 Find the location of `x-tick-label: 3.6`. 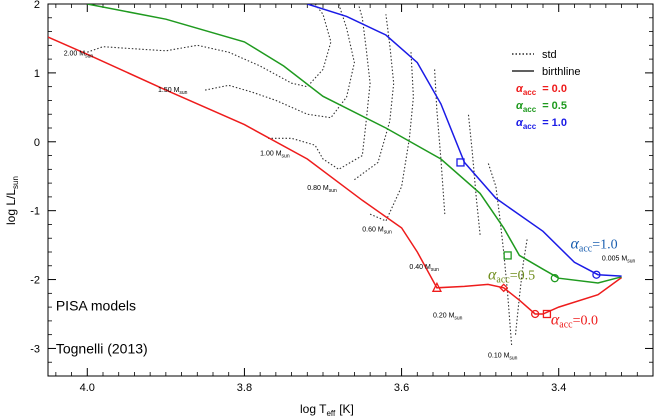

x-tick-label: 3.6 is located at coordinates (401, 388).